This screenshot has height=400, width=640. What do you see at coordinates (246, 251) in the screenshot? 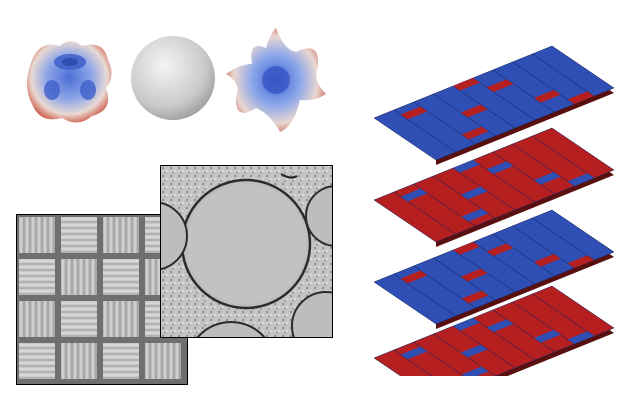
I see `fiber-cross-section-micrograph` at bounding box center [246, 251].